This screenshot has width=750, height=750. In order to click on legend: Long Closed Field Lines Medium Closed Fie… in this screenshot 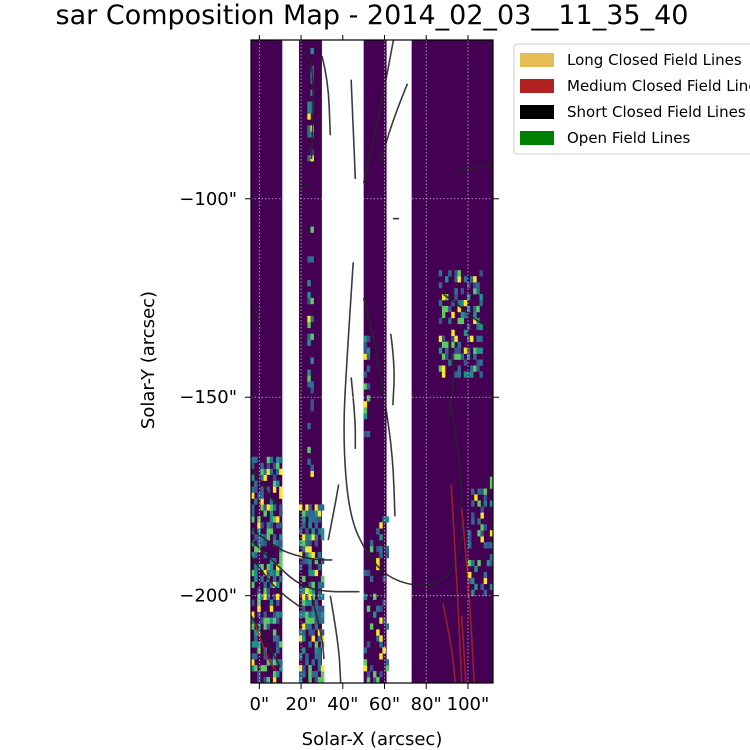, I will do `click(631, 99)`.